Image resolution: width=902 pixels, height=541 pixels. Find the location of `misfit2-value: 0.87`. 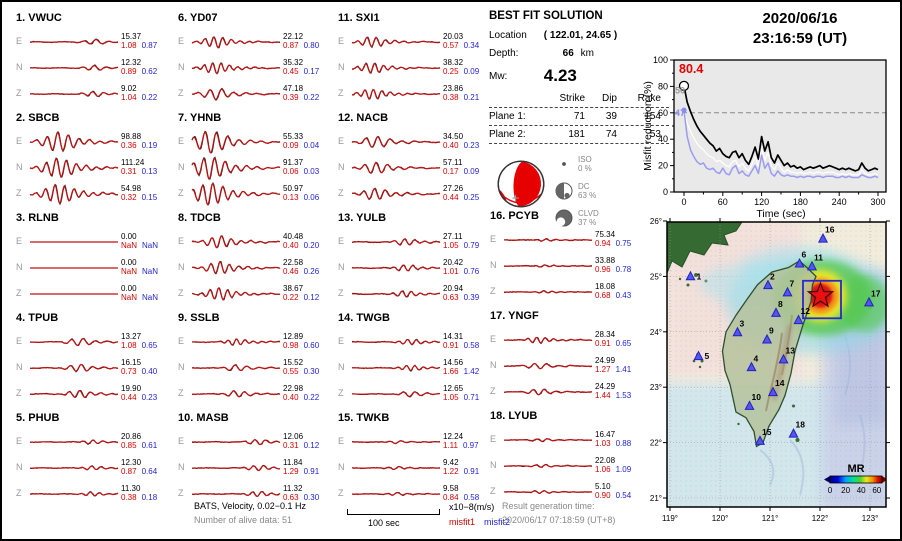

misfit2-value: 0.87 is located at coordinates (149, 45).